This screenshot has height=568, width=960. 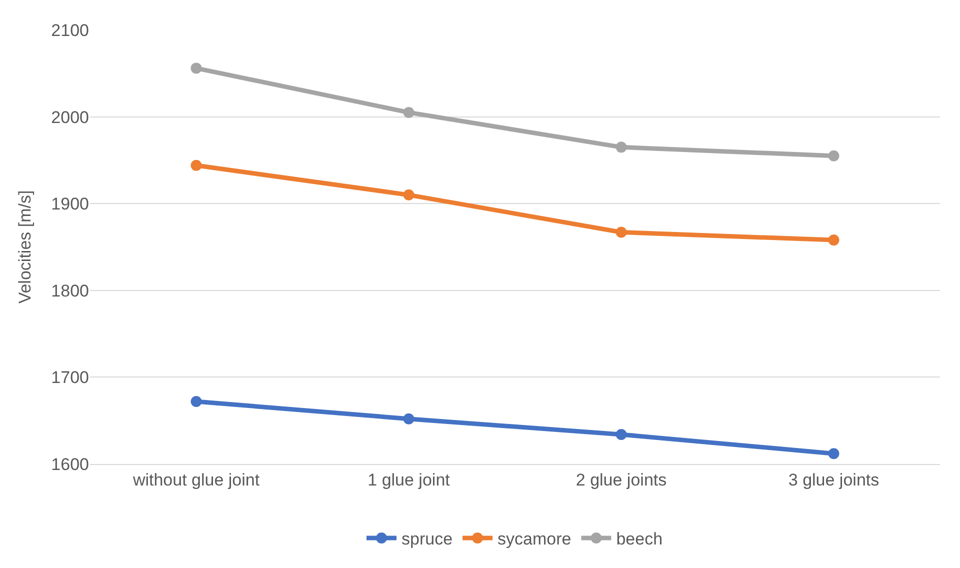 What do you see at coordinates (70, 464) in the screenshot?
I see `y-tick-label: 1600` at bounding box center [70, 464].